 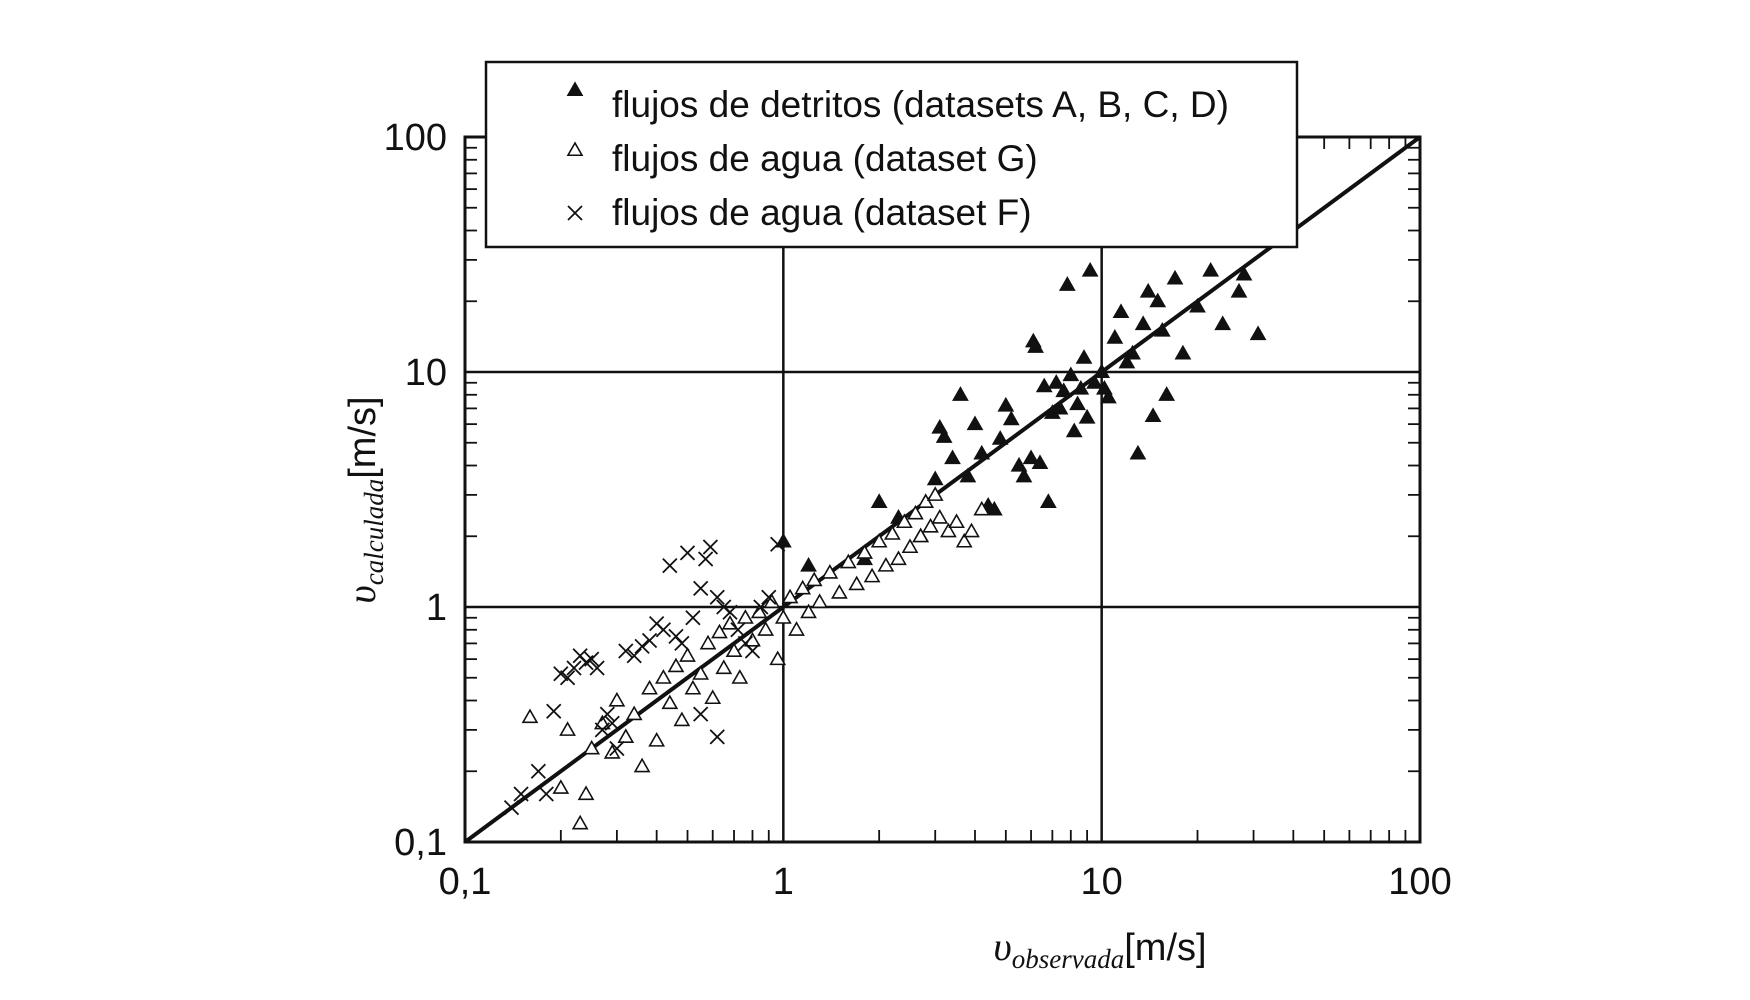 What do you see at coordinates (1102, 882) in the screenshot?
I see `x-tick-label: 10` at bounding box center [1102, 882].